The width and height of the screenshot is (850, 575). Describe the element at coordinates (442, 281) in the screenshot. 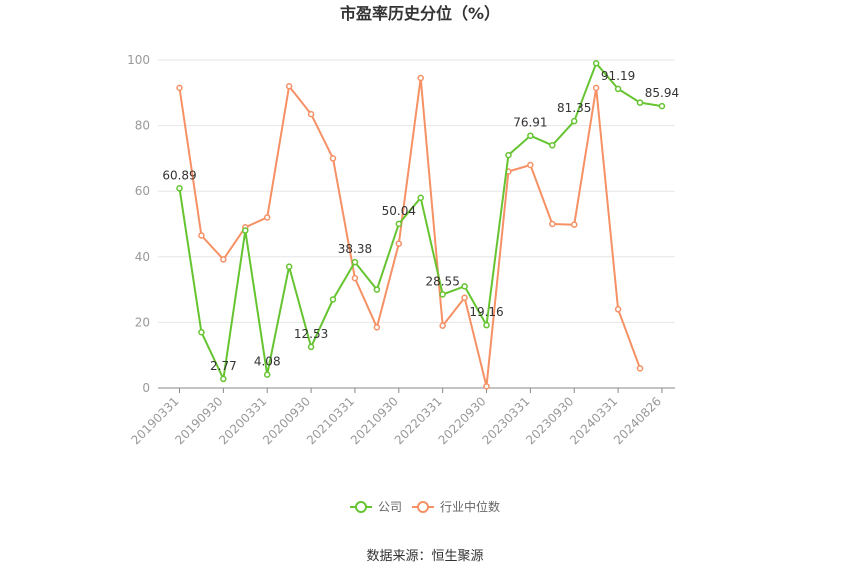

I see `data-label: 28.55` at that location.